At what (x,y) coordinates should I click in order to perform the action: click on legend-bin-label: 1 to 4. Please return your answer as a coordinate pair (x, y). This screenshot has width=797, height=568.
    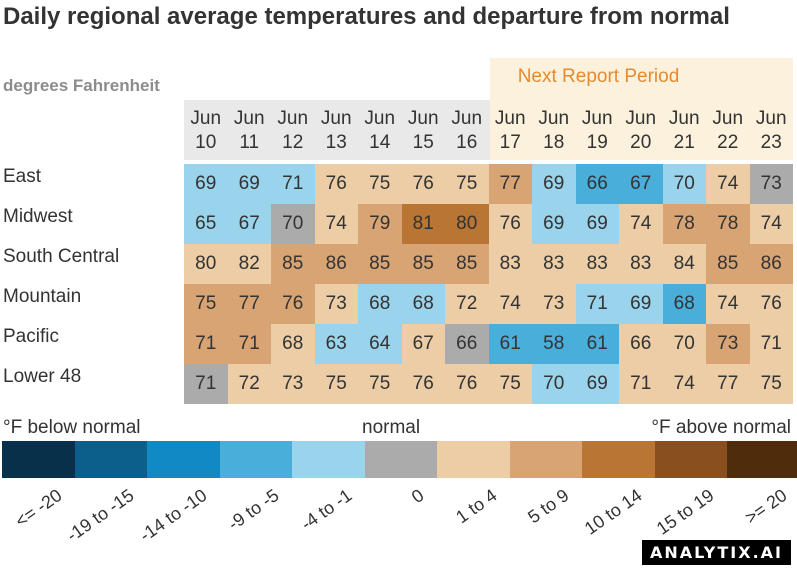
    Looking at the image, I should click on (476, 506).